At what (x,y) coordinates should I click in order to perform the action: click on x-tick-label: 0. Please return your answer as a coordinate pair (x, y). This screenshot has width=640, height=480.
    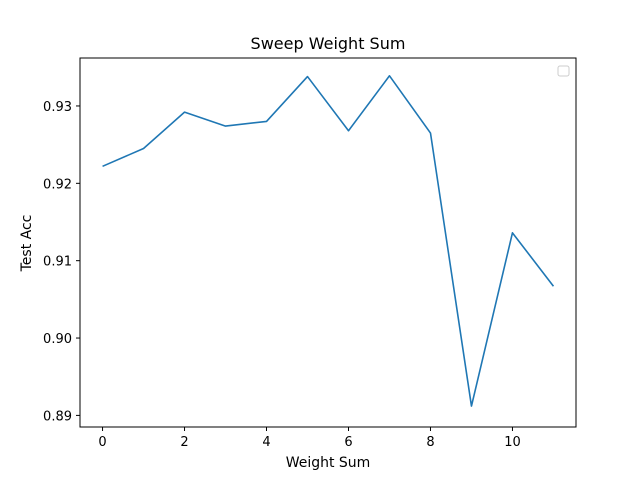
    Looking at the image, I should click on (102, 442).